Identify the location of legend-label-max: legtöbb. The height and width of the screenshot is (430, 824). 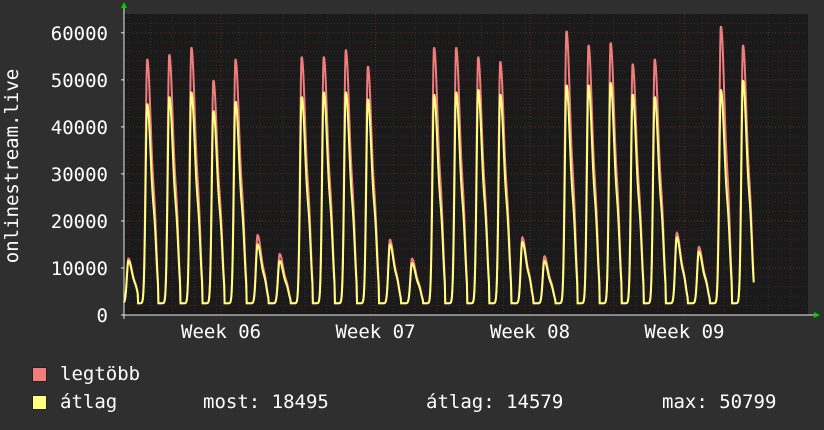
(100, 374).